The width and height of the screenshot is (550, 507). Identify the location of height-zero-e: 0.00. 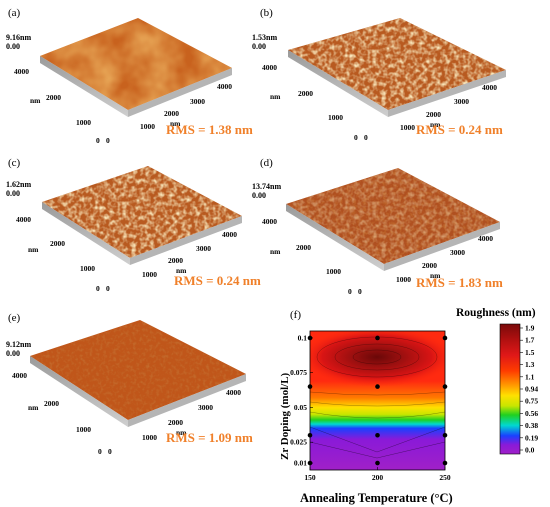
(13, 353).